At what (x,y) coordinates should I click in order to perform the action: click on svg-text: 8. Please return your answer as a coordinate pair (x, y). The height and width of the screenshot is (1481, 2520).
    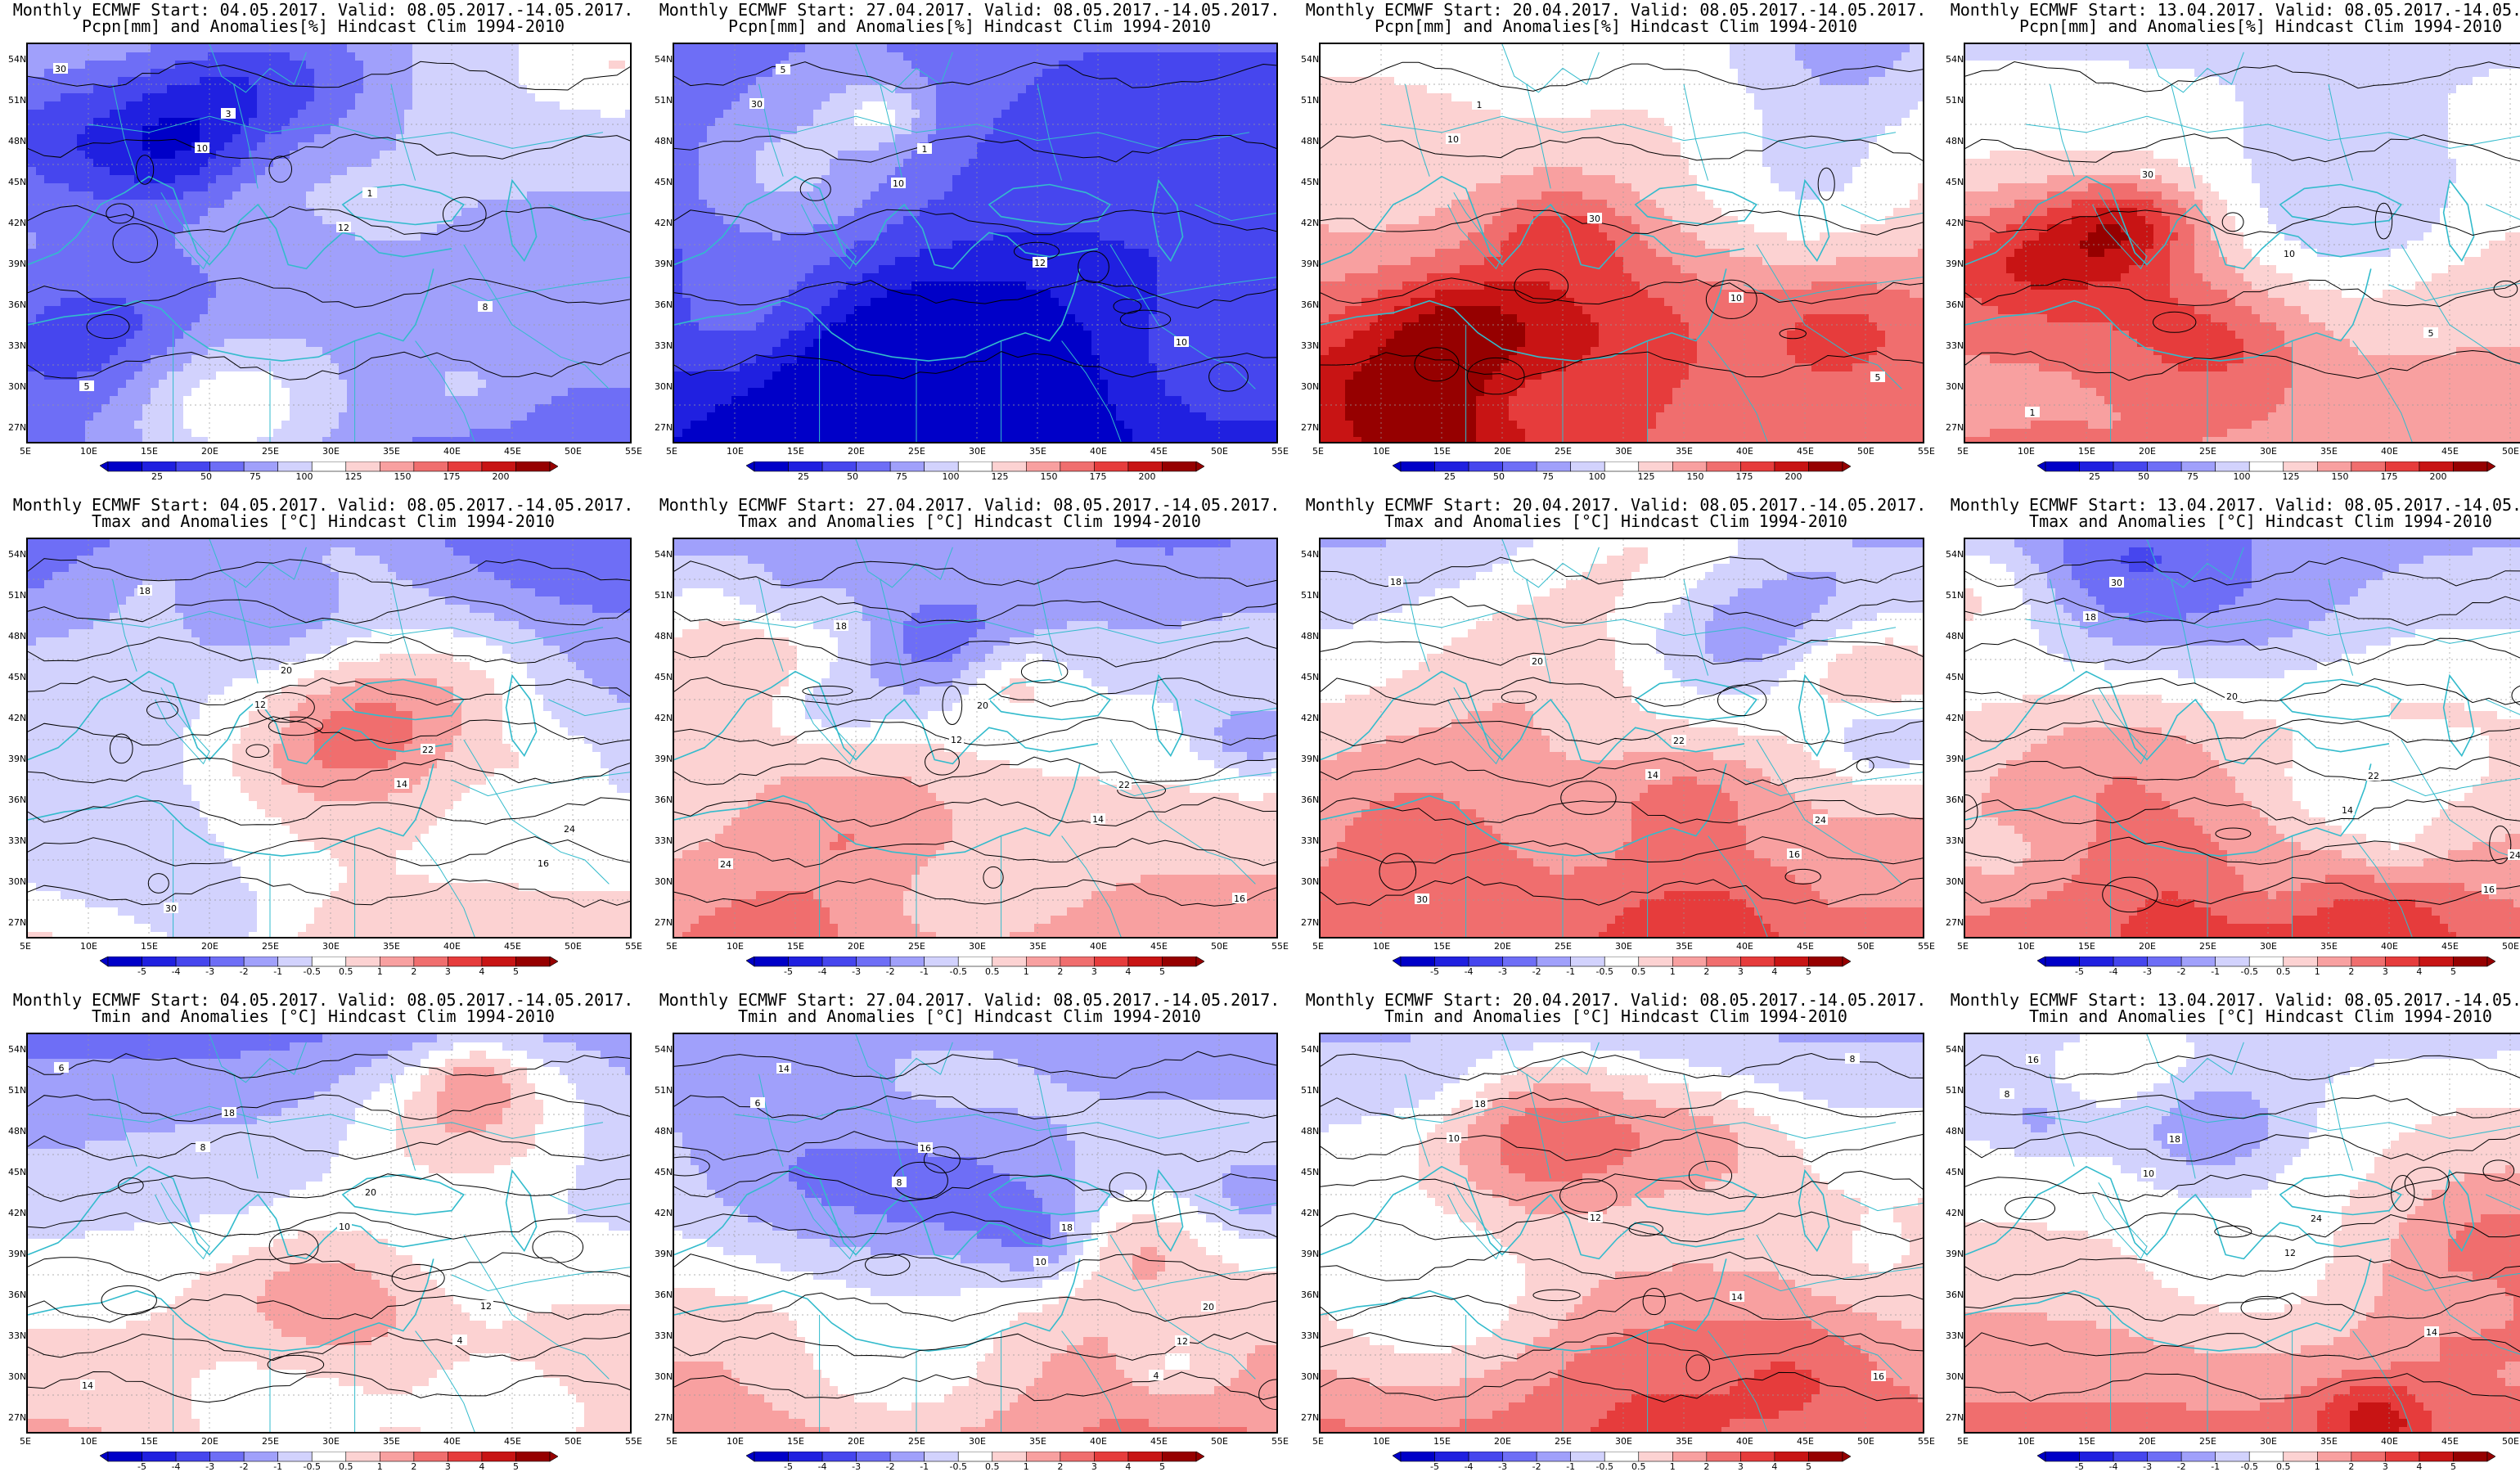
    Looking at the image, I should click on (486, 307).